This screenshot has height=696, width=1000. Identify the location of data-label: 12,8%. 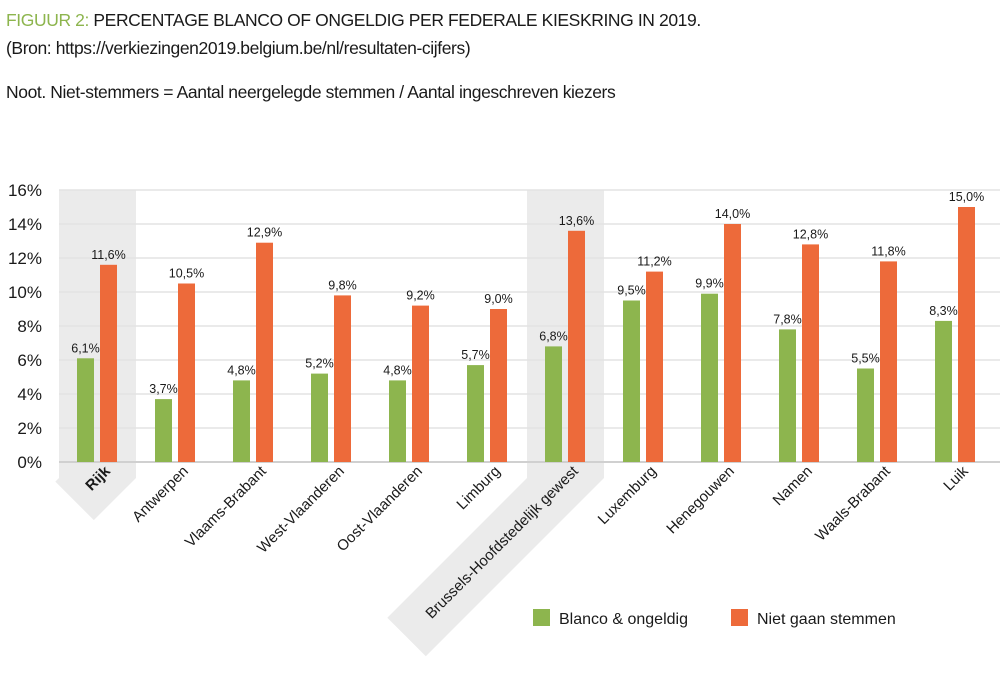
(810, 234).